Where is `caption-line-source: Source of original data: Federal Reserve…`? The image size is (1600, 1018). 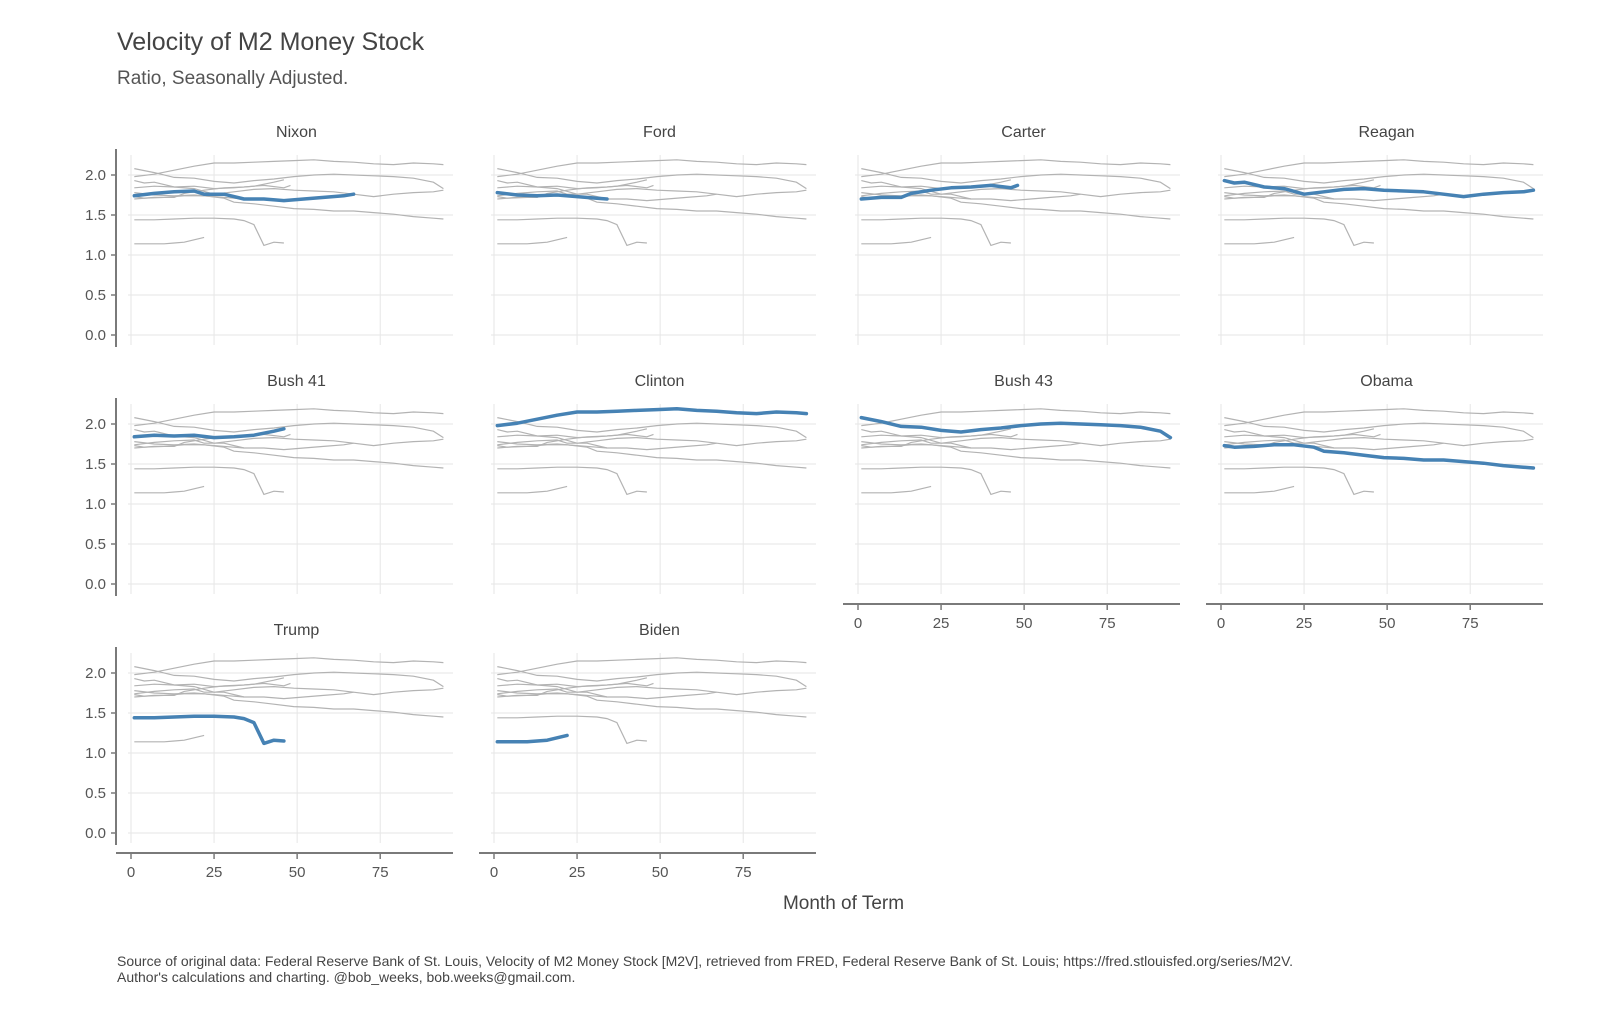 caption-line-source: Source of original data: Federal Reserve… is located at coordinates (705, 961).